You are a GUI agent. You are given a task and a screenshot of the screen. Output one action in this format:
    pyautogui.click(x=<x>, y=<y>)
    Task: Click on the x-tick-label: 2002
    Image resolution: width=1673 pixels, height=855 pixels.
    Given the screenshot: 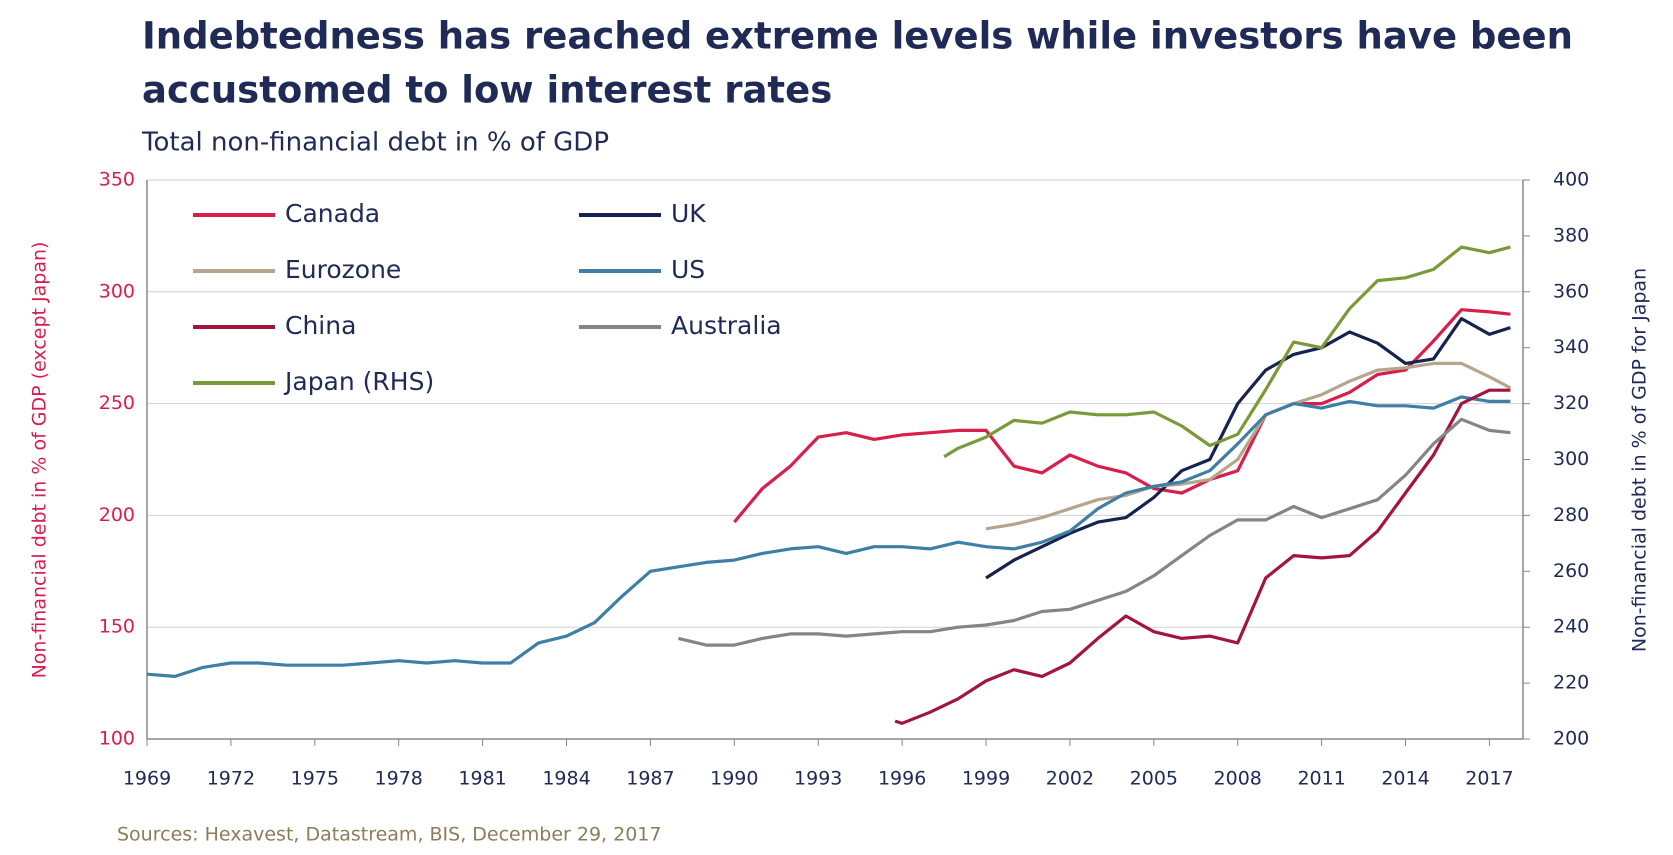 What is the action you would take?
    pyautogui.click(x=1070, y=779)
    